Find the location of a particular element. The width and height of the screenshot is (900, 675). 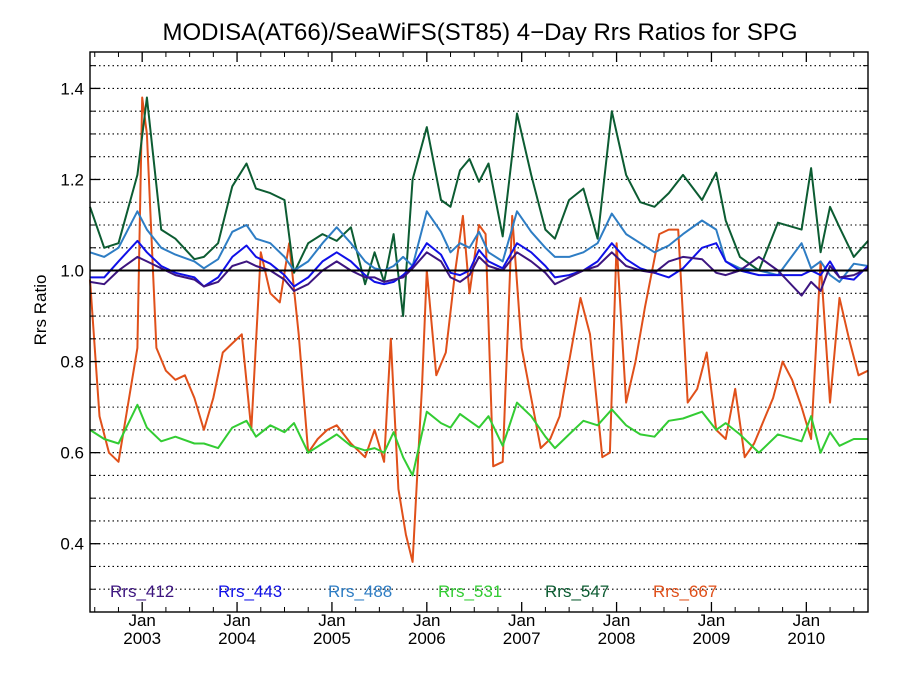

legend-entry-rrs-547: Rrs_547 is located at coordinates (577, 591).